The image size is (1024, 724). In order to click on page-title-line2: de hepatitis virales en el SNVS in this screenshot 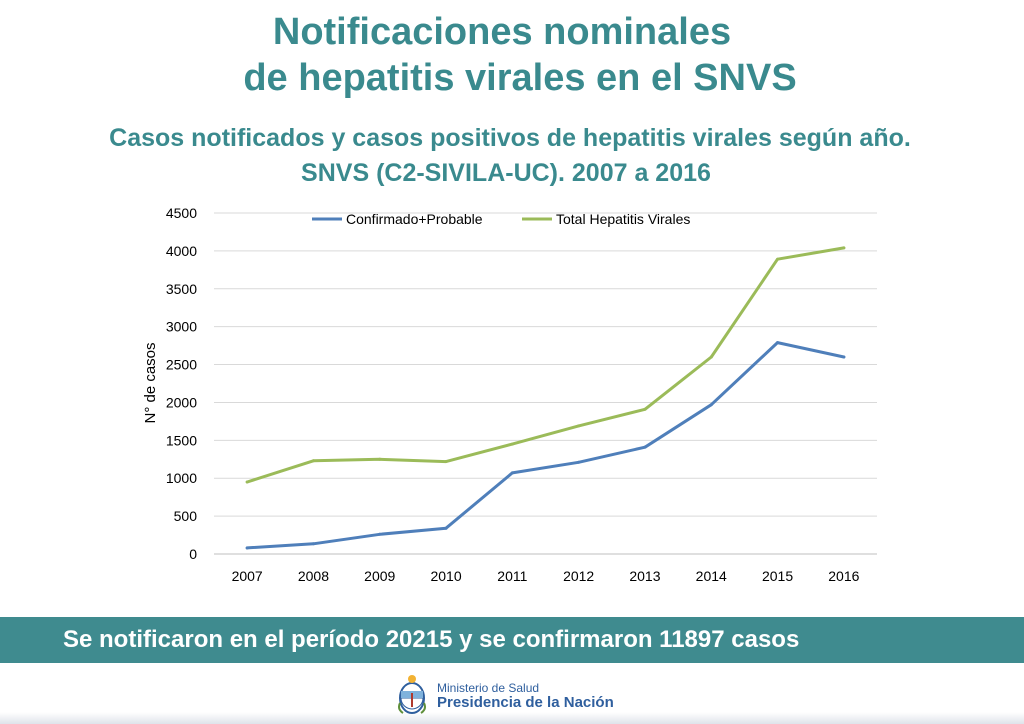, I will do `click(520, 78)`.